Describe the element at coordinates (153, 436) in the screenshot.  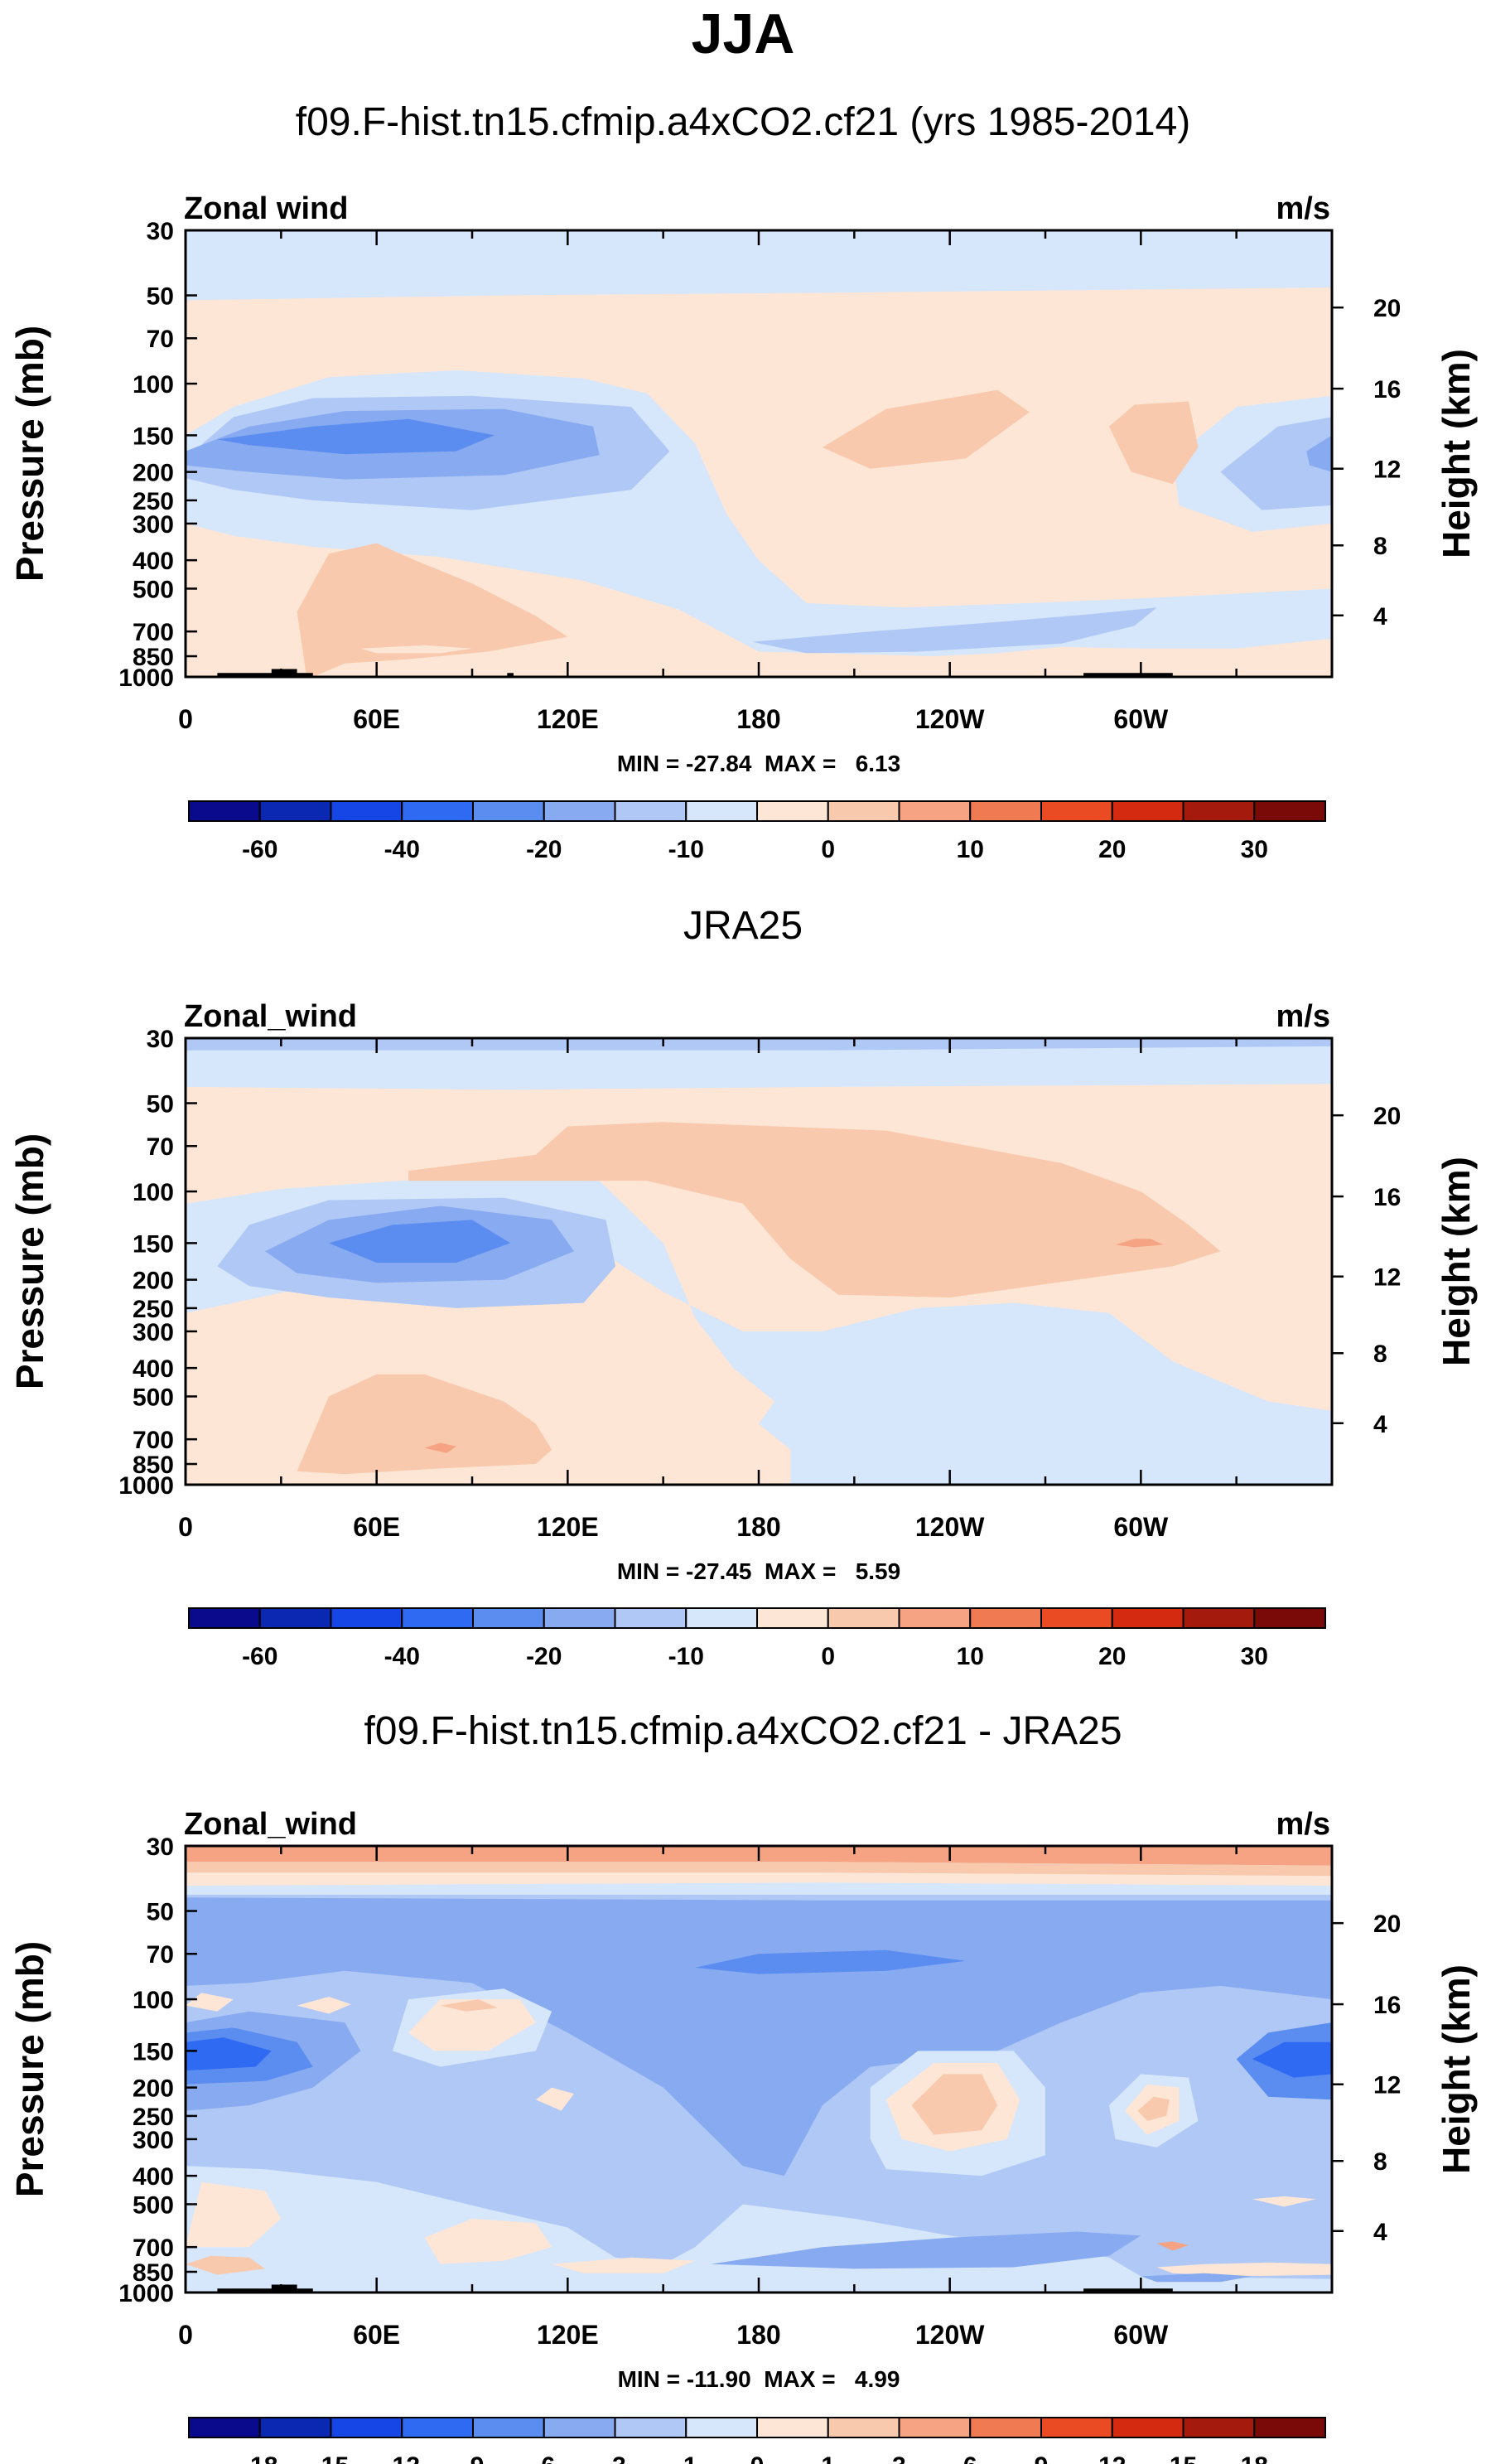
I see `y-tick-label: 150` at that location.